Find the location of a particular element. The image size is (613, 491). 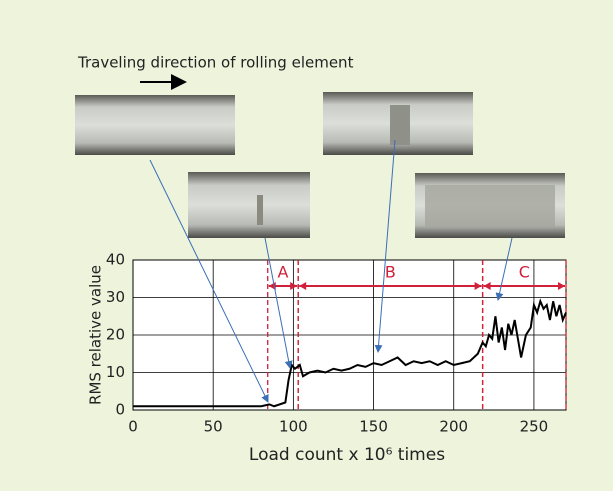

region-label: B is located at coordinates (390, 272).